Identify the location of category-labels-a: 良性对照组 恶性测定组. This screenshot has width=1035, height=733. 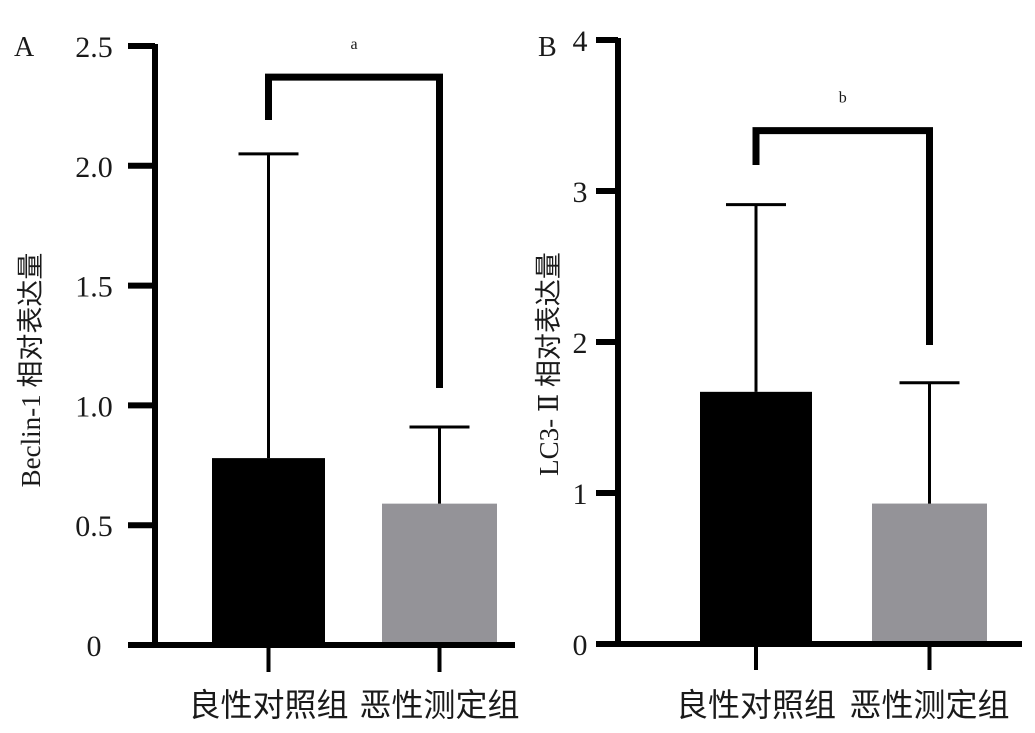
(354, 684).